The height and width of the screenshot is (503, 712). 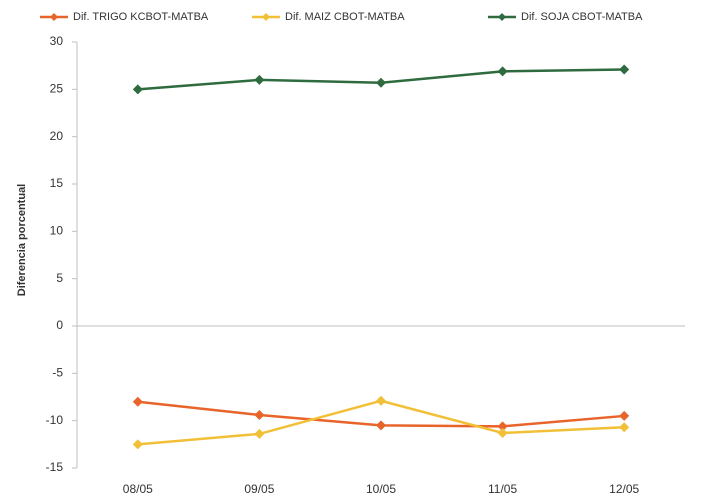 What do you see at coordinates (259, 489) in the screenshot?
I see `x-tick-label: 09/05` at bounding box center [259, 489].